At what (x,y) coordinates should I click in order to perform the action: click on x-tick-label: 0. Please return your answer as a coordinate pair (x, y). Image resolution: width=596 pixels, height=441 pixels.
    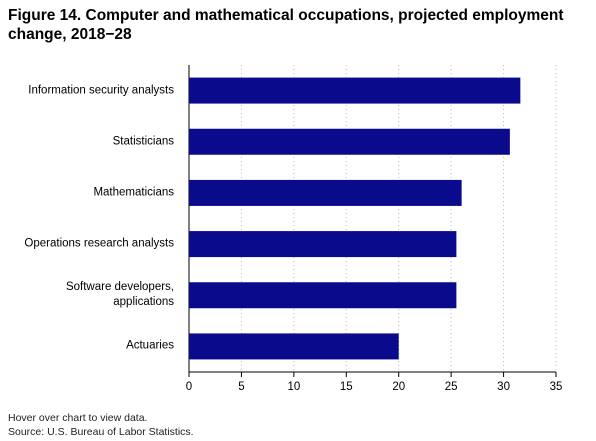
    Looking at the image, I should click on (189, 387).